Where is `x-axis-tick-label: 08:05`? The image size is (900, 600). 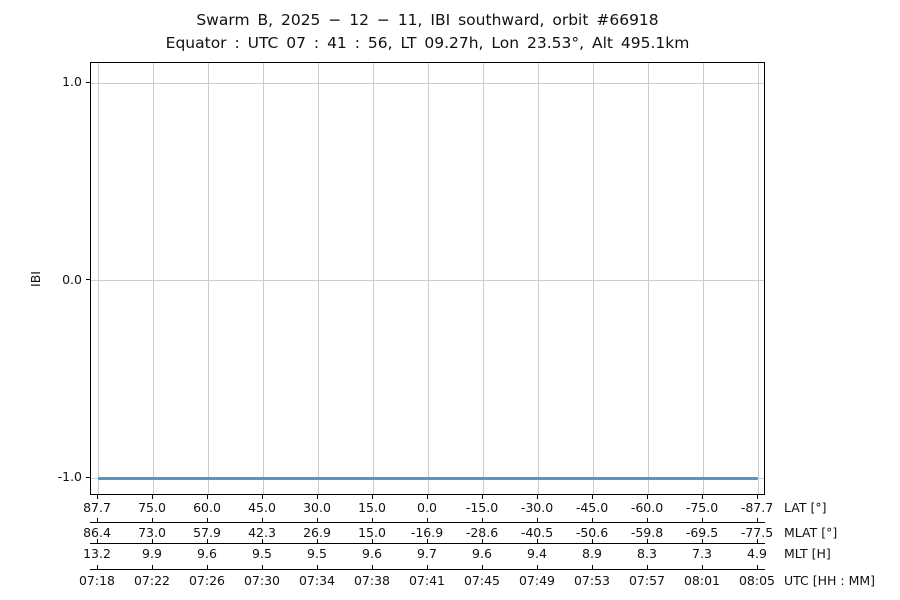 x-axis-tick-label: 08:05 is located at coordinates (757, 580).